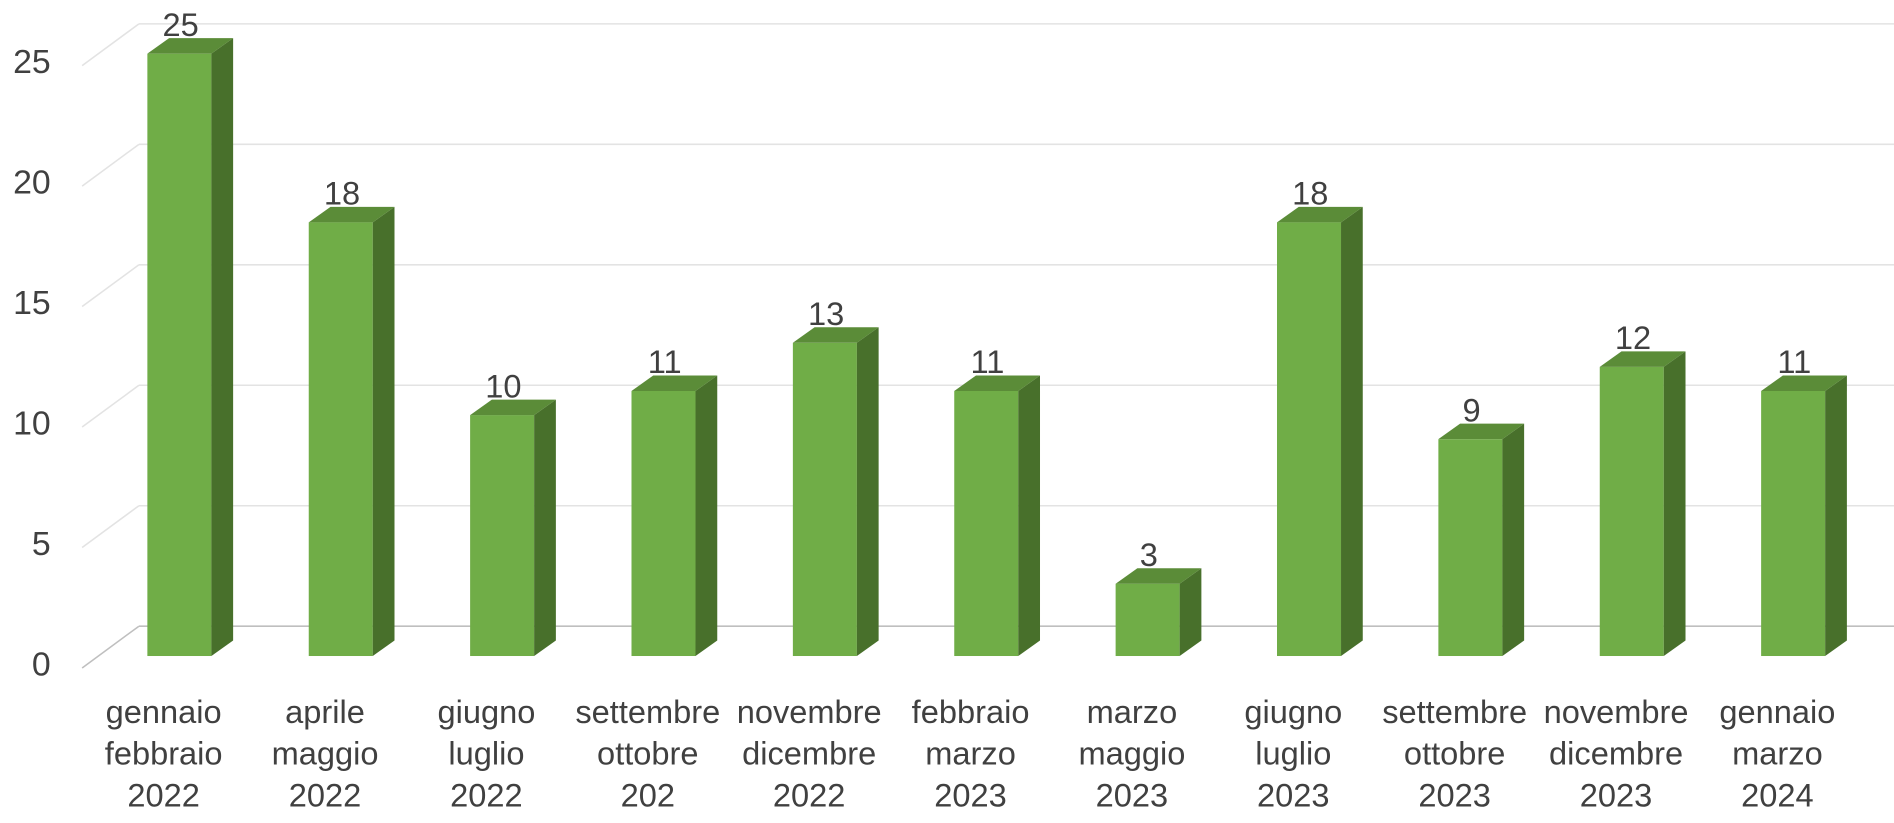  Describe the element at coordinates (41, 544) in the screenshot. I see `y-tick-label: 5` at that location.